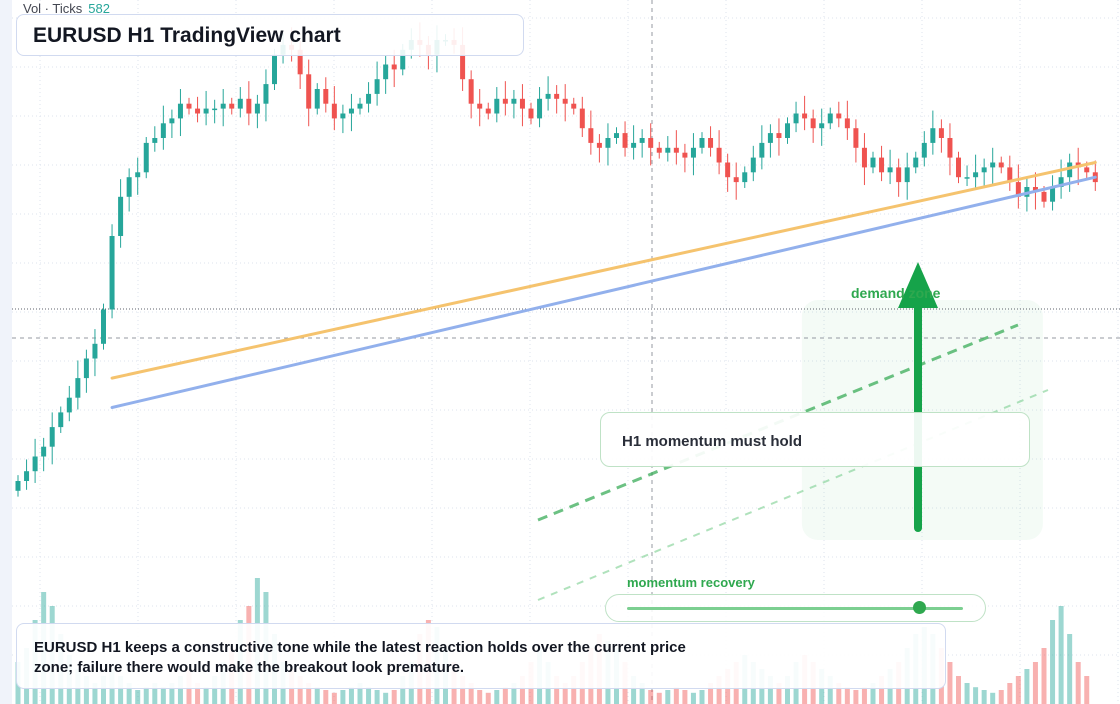 Image resolution: width=1120 pixels, height=704 pixels. What do you see at coordinates (896, 293) in the screenshot?
I see `demand-zone-label: demand zone` at bounding box center [896, 293].